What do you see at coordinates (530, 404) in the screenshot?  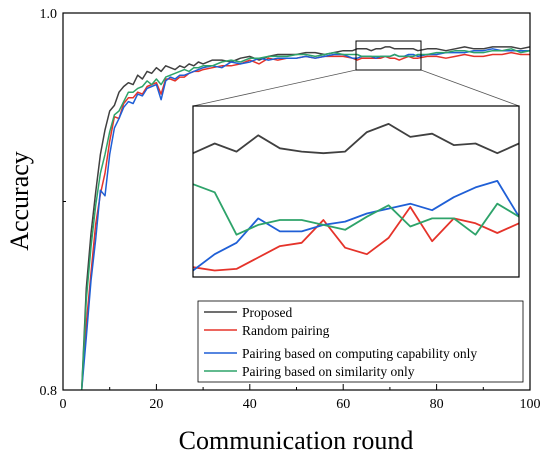 I see `x-tick-label: 100` at bounding box center [530, 404].